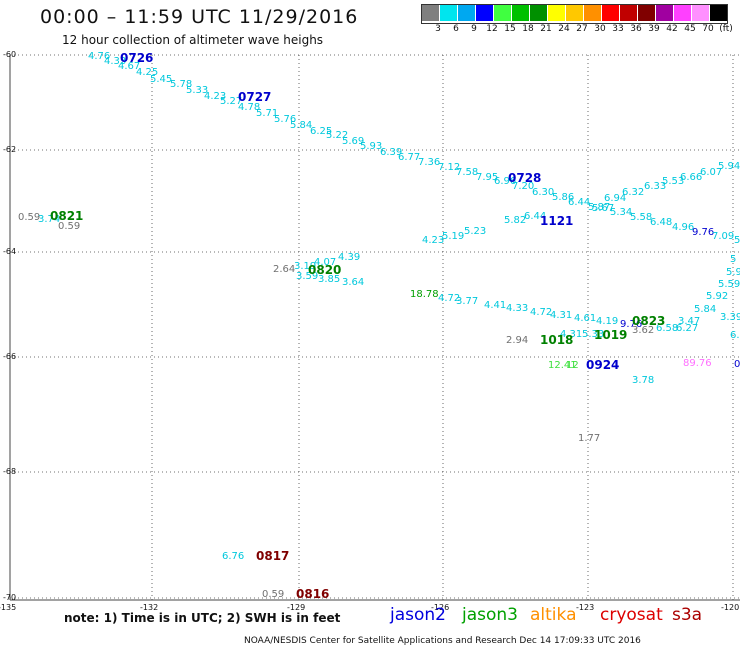 The image size is (740, 650). What do you see at coordinates (633, 192) in the screenshot?
I see `swh-value: 6.32` at bounding box center [633, 192].